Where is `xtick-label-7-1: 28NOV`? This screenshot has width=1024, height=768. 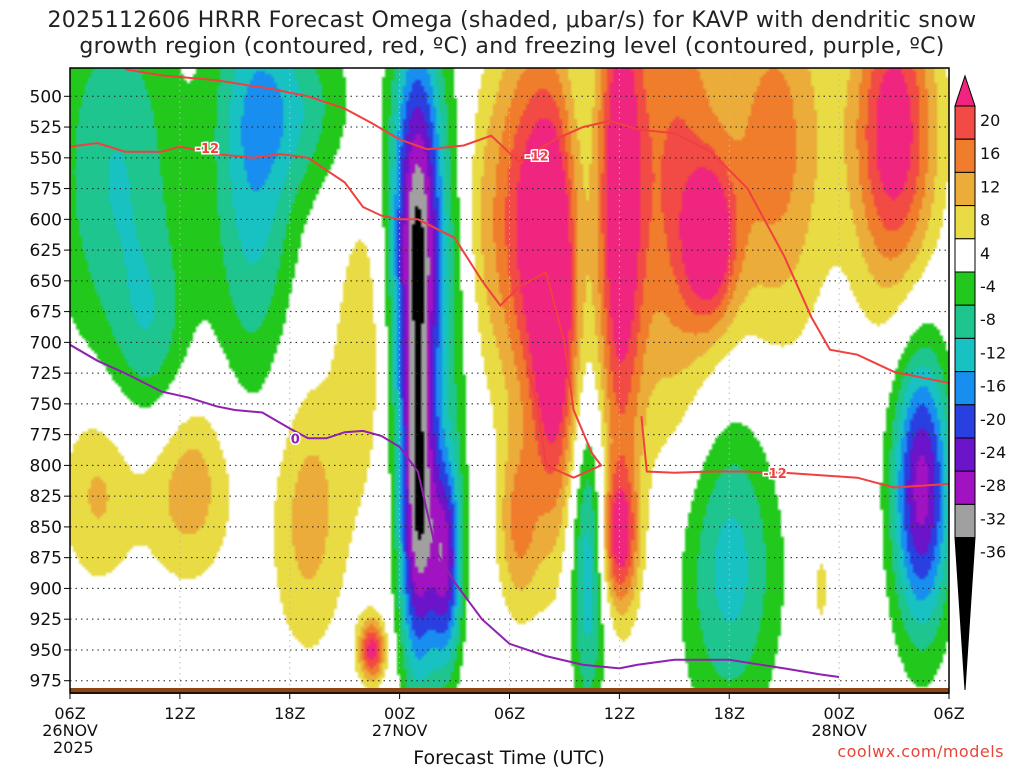
xtick-label-7-1: 28NOV is located at coordinates (839, 730).